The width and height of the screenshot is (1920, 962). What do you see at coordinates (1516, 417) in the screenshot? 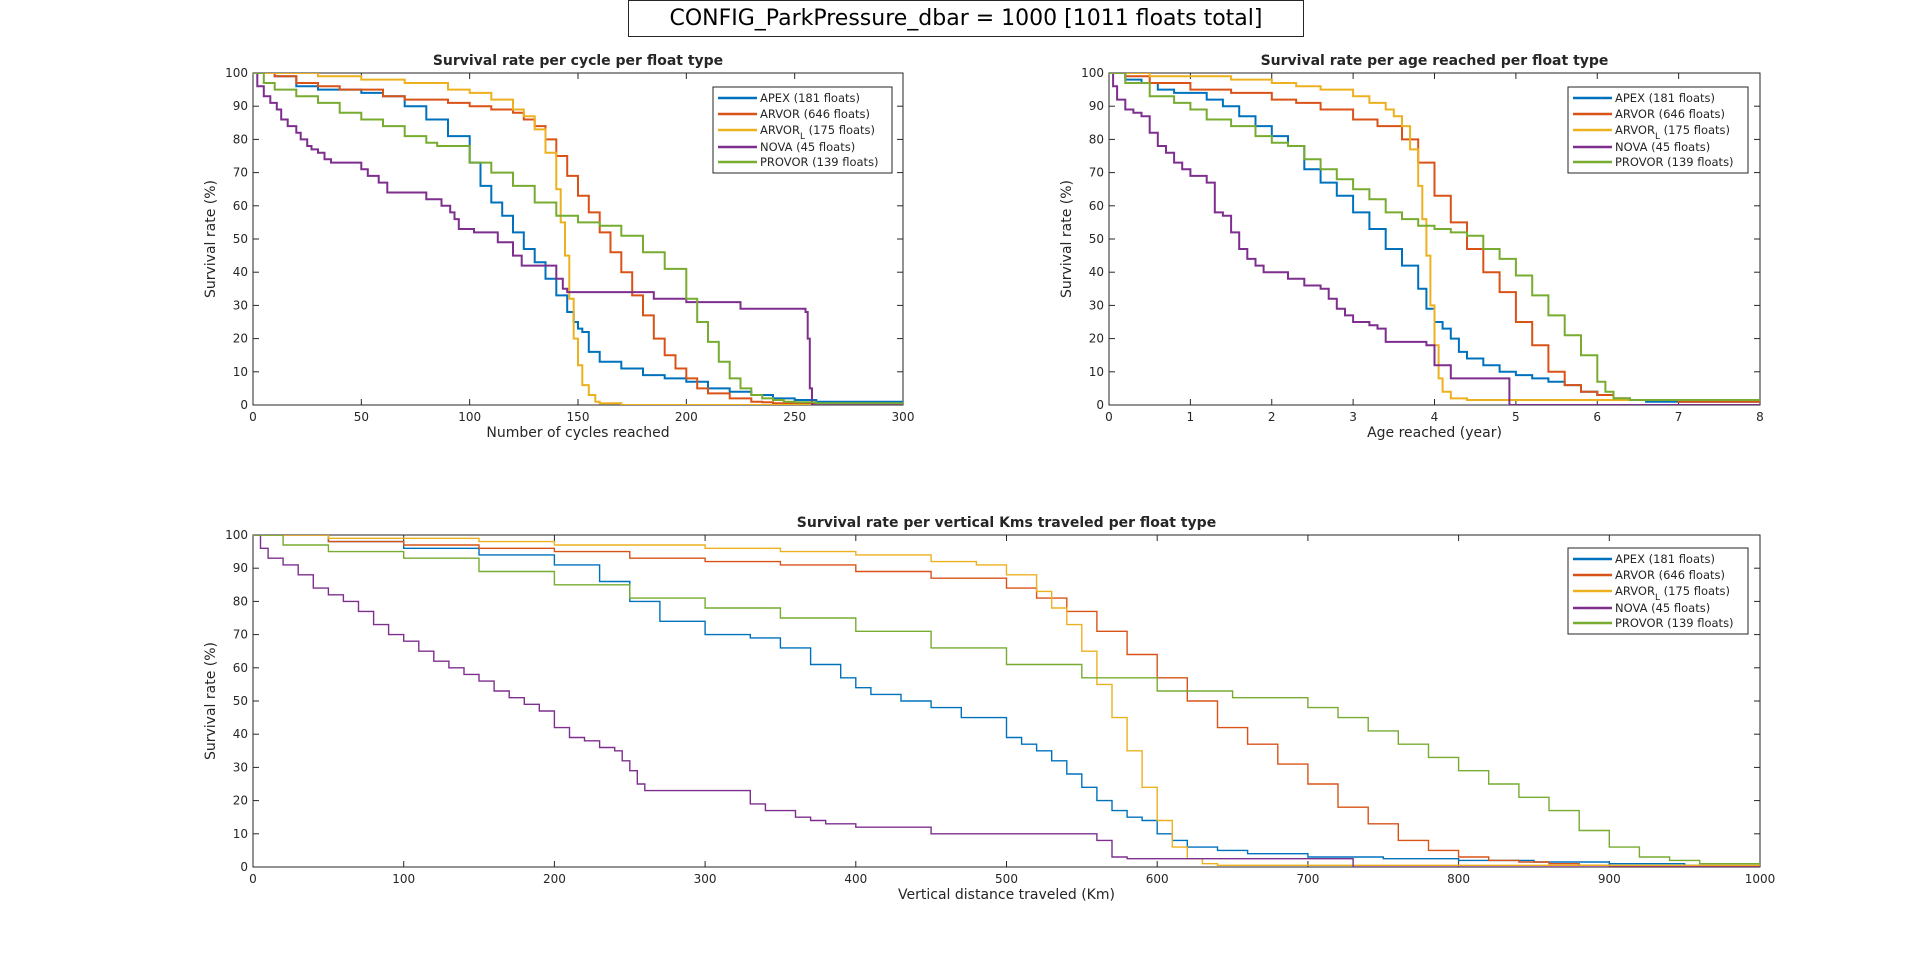
I see `x-tick-label: 5` at bounding box center [1516, 417].